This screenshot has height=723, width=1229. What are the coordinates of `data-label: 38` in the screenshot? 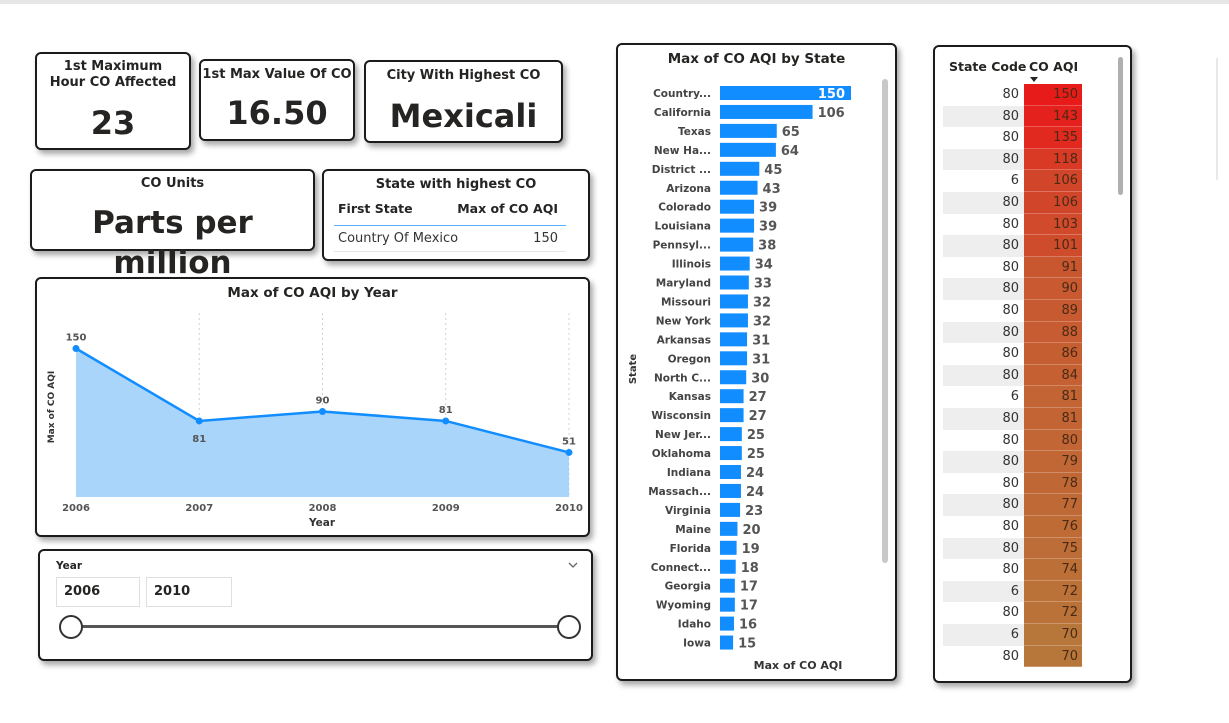 It's located at (767, 246).